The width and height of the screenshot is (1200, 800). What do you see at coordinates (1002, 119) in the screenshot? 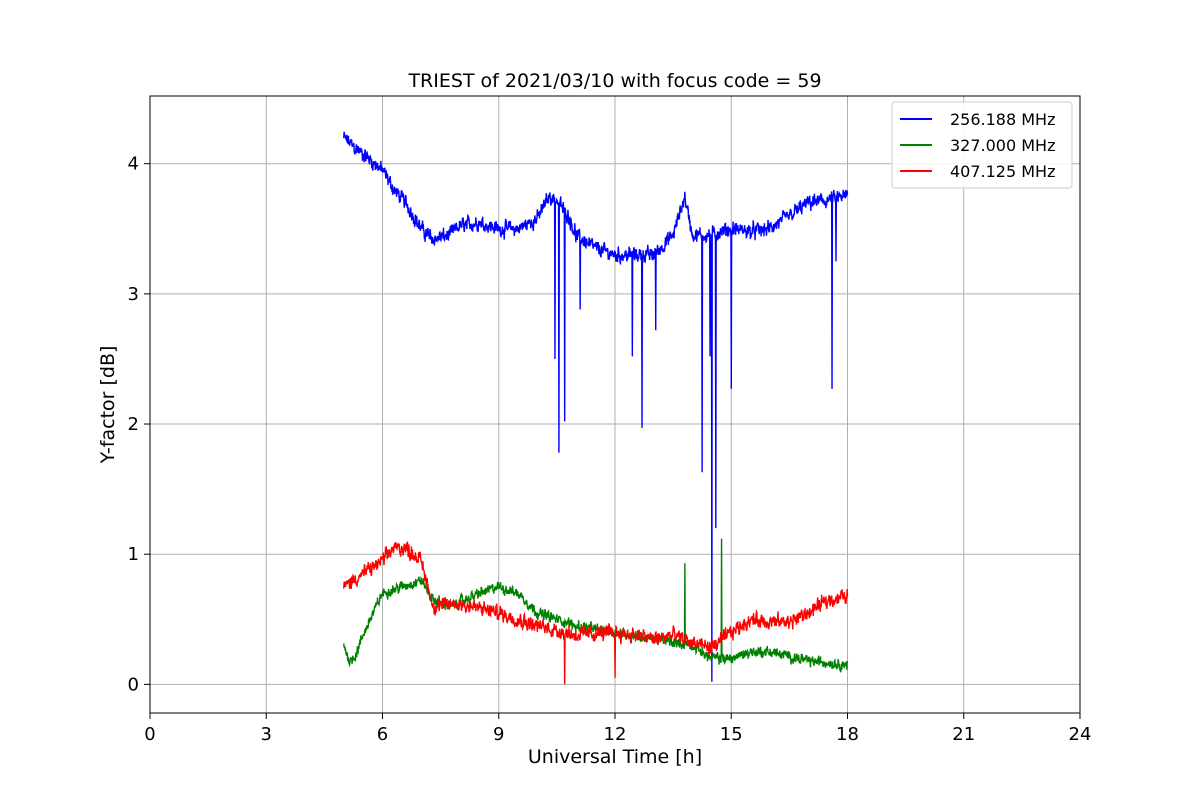
I see `legend-label: 256.188 MHz` at bounding box center [1002, 119].